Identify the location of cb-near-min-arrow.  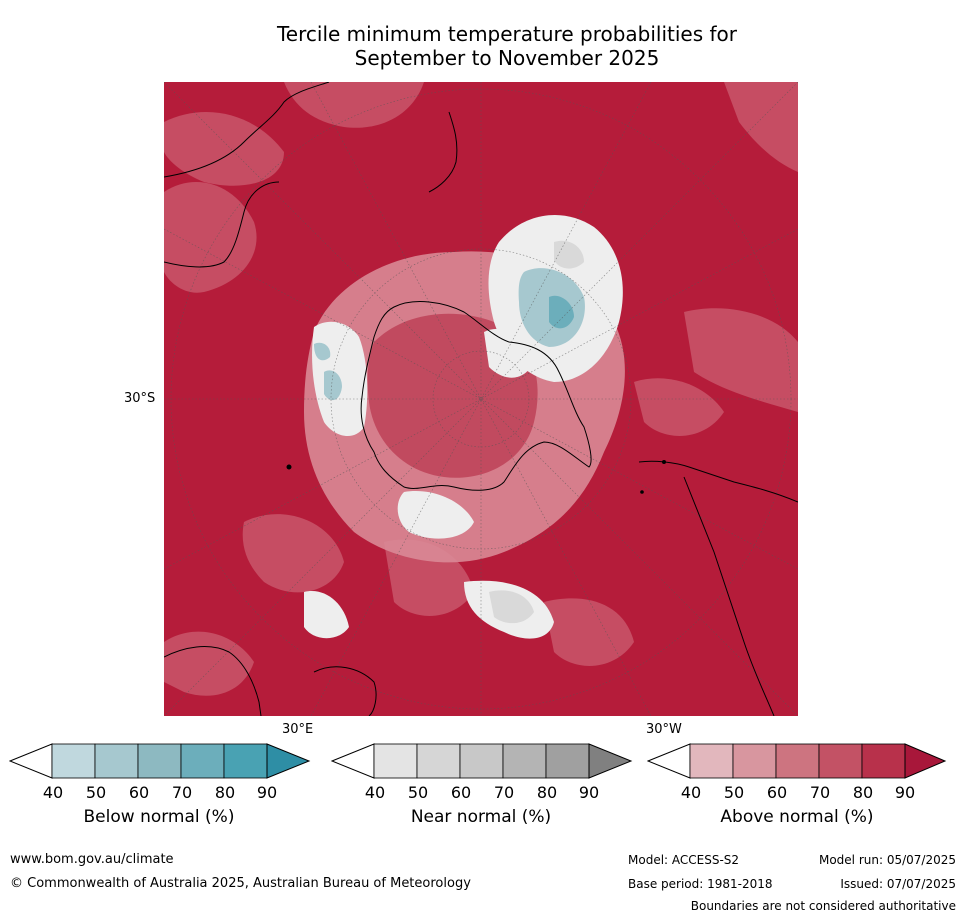
(353, 761).